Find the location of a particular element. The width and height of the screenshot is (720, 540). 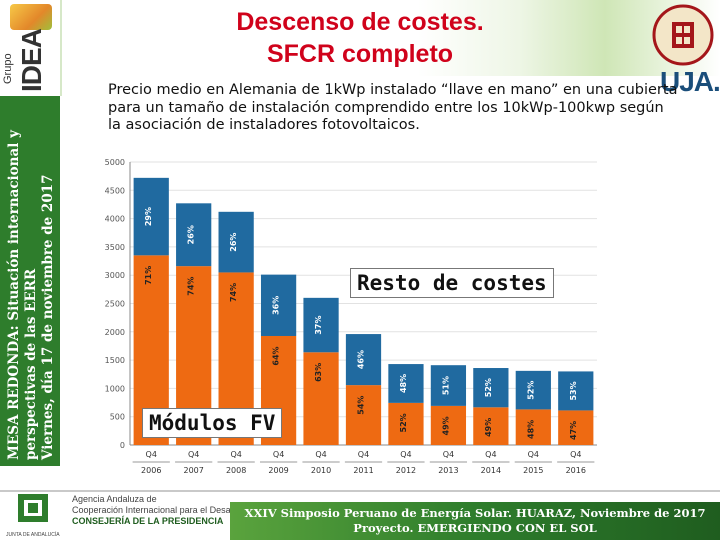

grupo-idea-logo: Grupo IDEA is located at coordinates (31, 48).